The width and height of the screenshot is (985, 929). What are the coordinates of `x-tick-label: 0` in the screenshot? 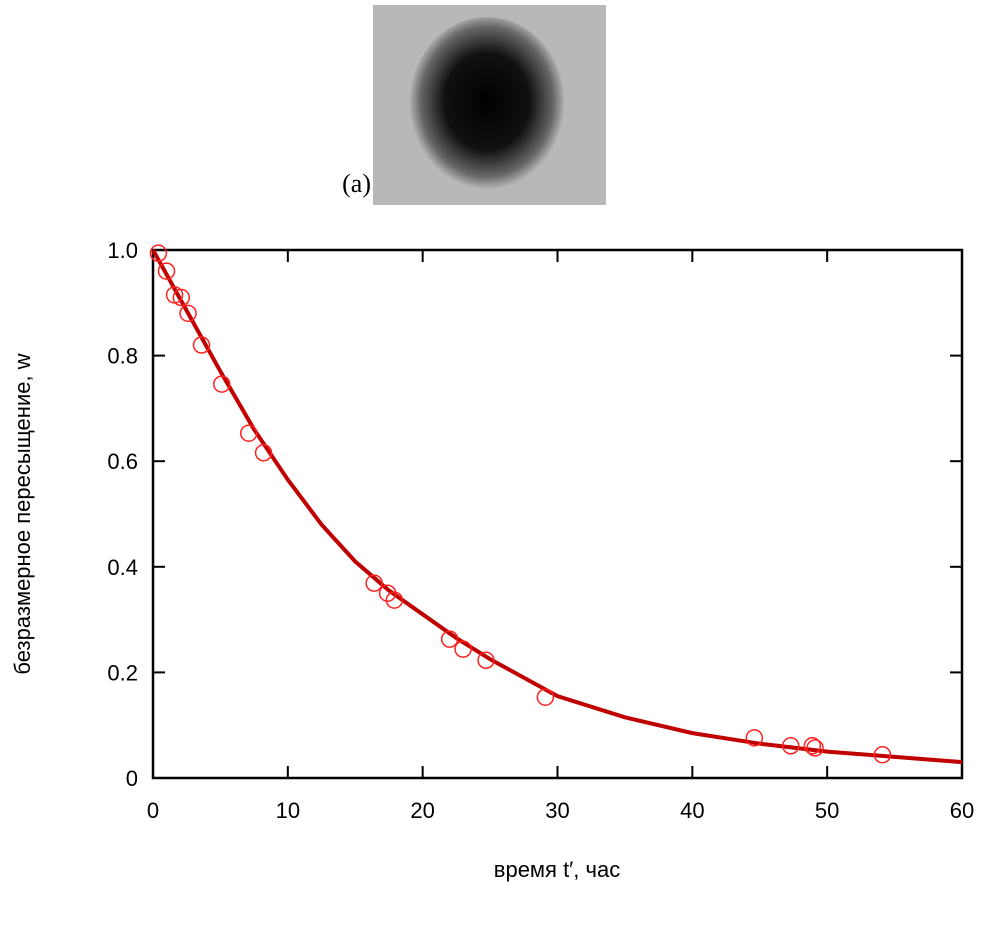 It's located at (153, 810).